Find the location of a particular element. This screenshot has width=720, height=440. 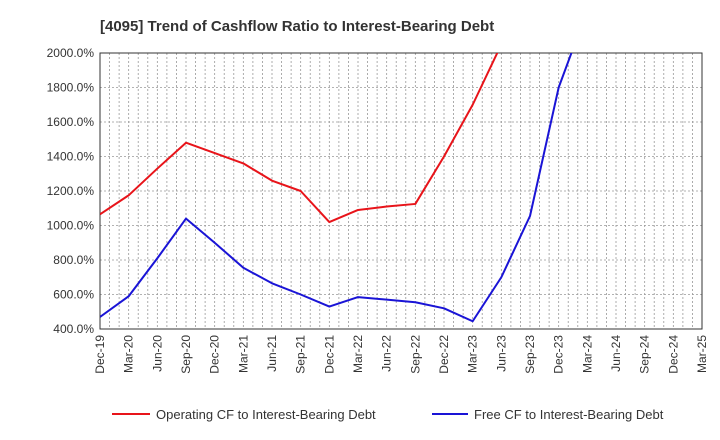

x-tick-label: Mar-24 is located at coordinates (587, 354).